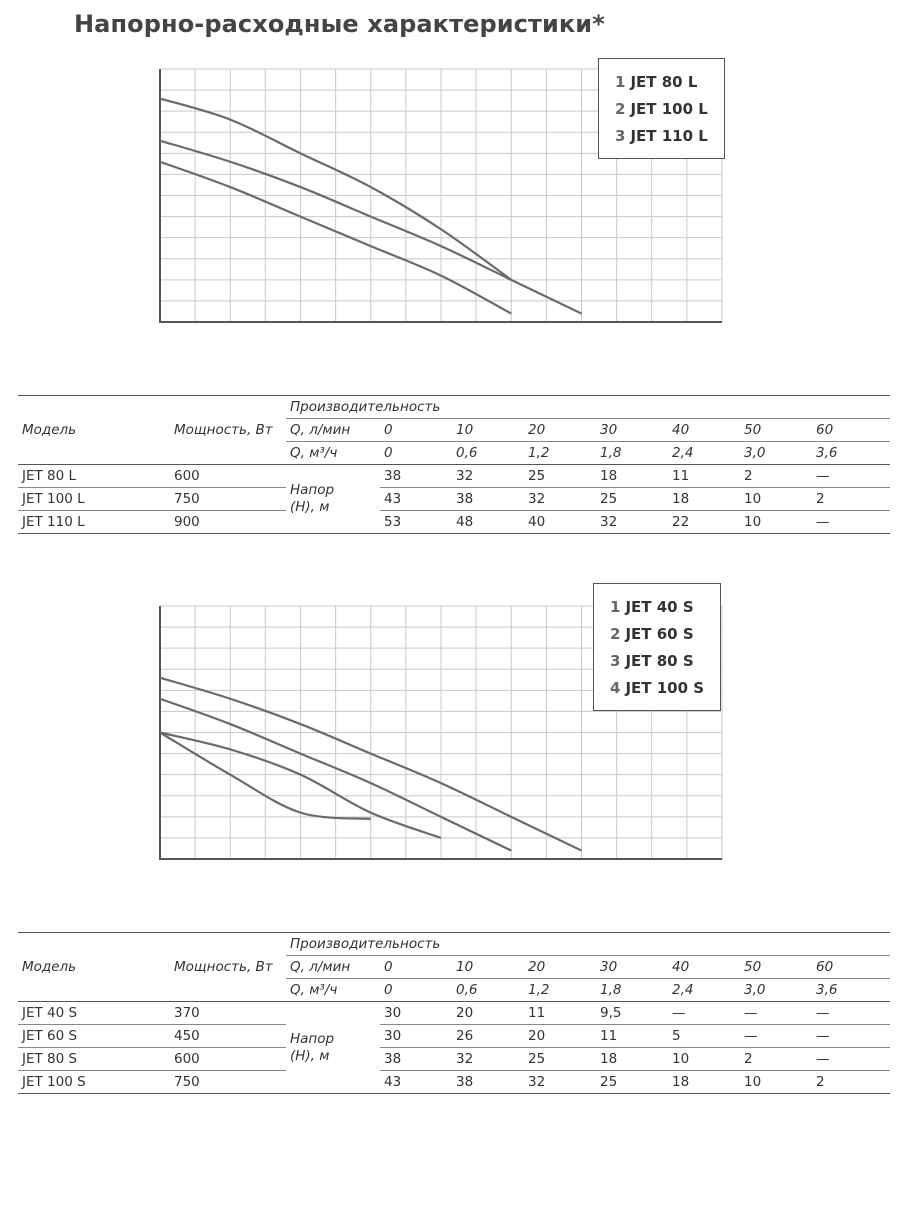 The height and width of the screenshot is (1212, 906). What do you see at coordinates (310, 507) in the screenshot?
I see `head-label-line: (Н), м` at bounding box center [310, 507].